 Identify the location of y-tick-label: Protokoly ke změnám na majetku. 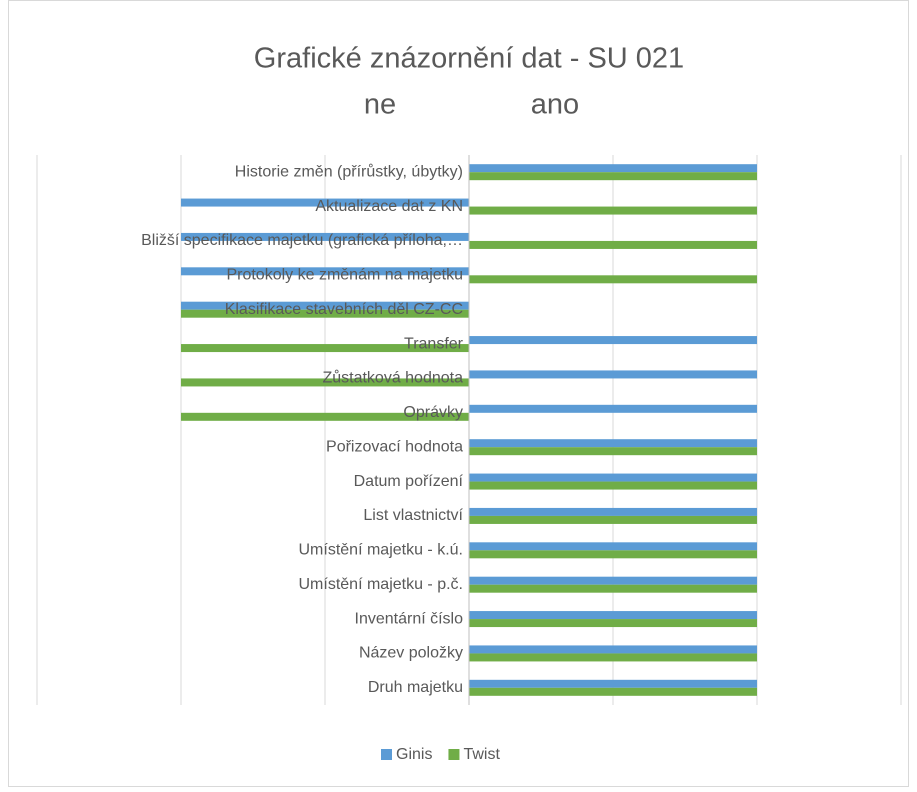
(344, 275).